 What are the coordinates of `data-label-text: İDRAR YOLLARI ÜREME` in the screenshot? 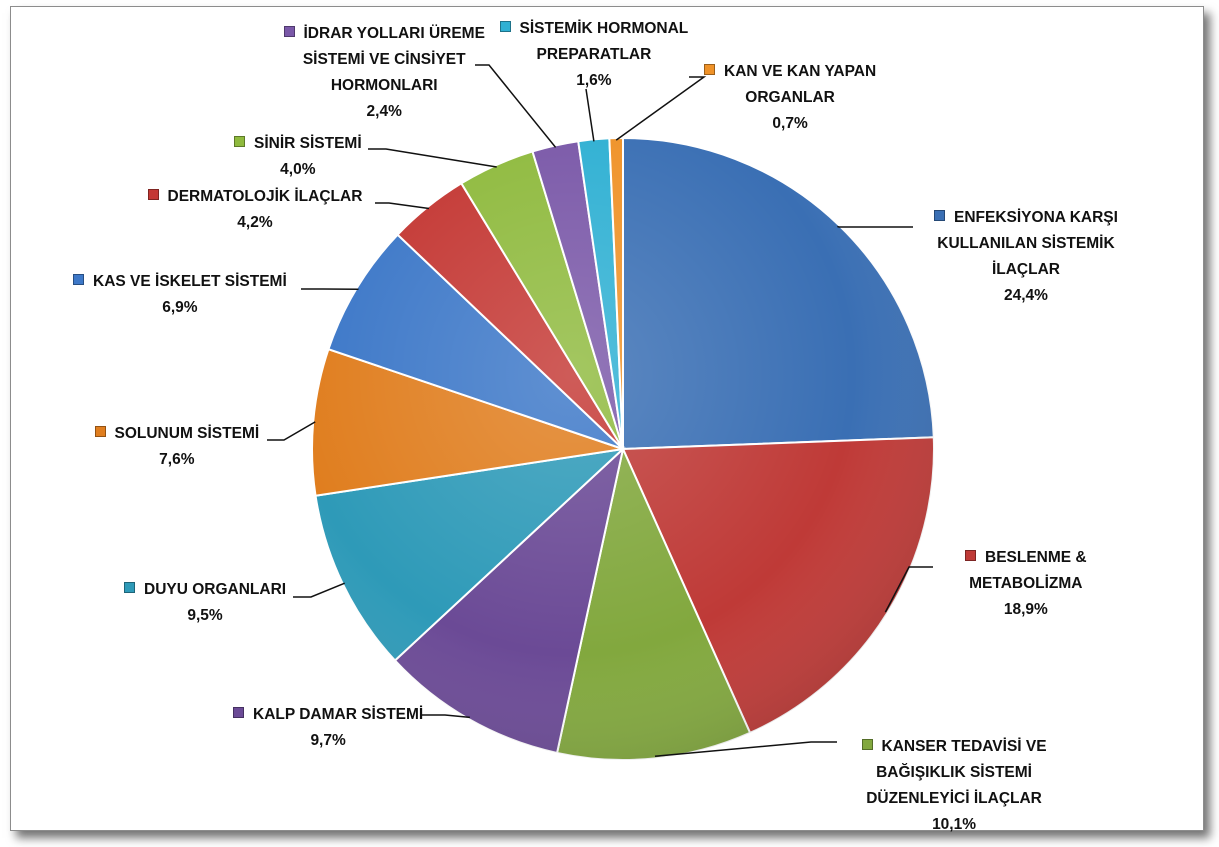 It's located at (394, 33).